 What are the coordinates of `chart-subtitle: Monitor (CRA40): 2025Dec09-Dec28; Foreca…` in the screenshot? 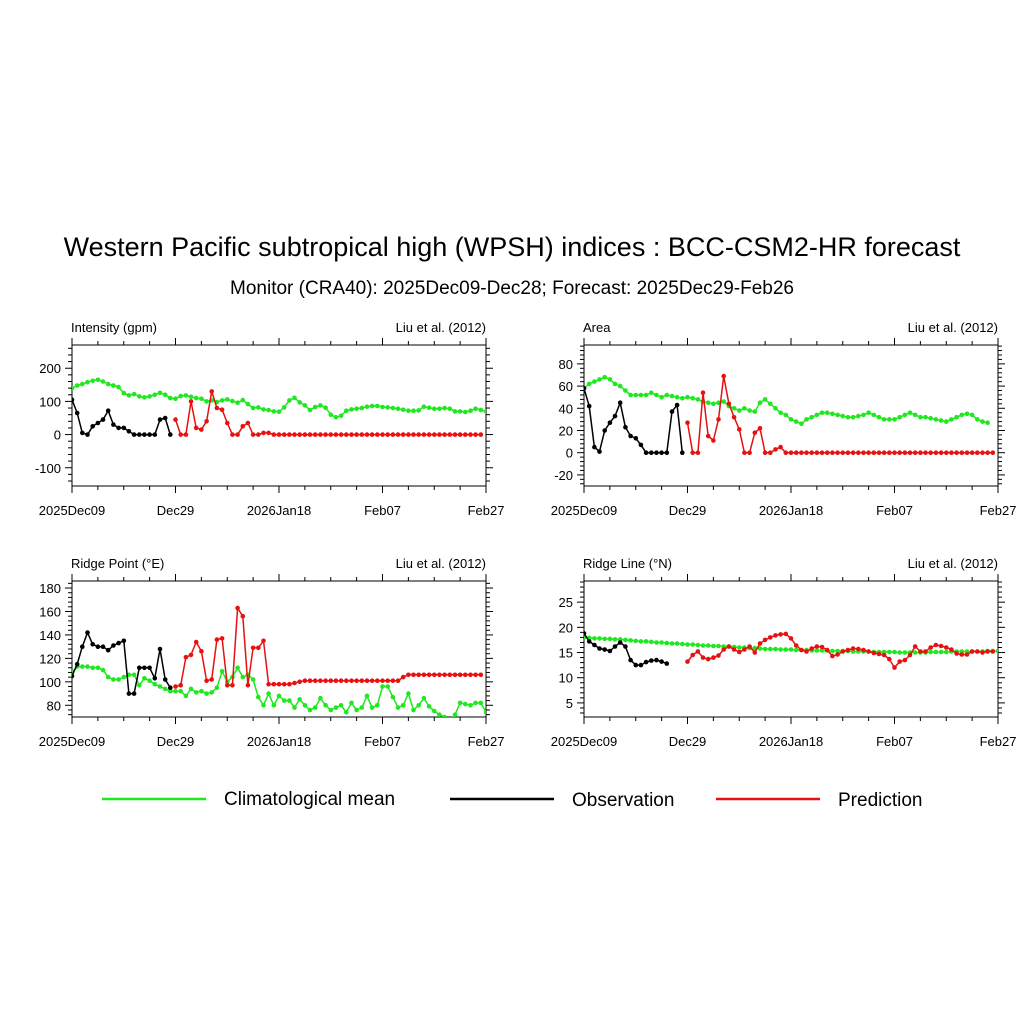 It's located at (512, 288).